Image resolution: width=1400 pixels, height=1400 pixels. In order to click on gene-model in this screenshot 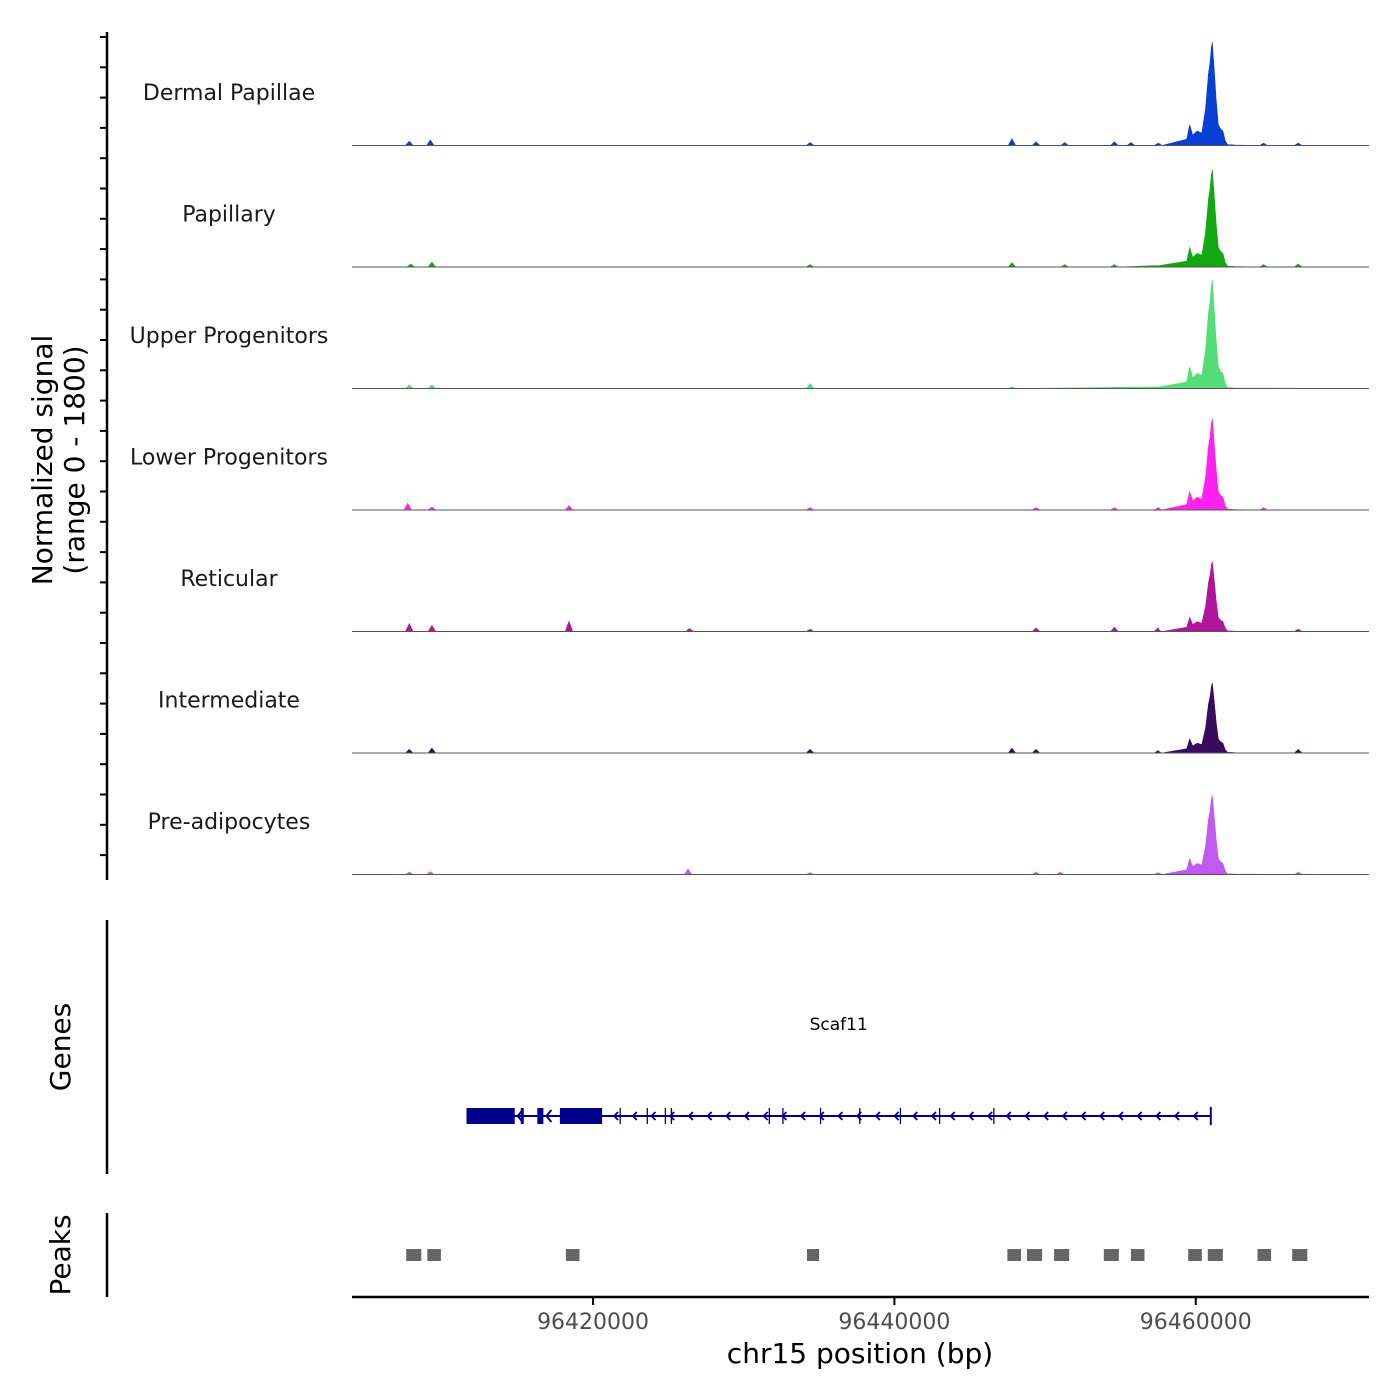, I will do `click(839, 1116)`.